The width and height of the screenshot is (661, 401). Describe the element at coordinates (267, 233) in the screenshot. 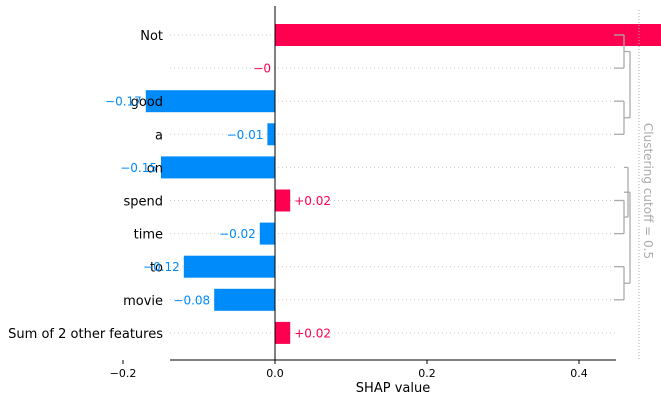

I see `bar-time` at that location.